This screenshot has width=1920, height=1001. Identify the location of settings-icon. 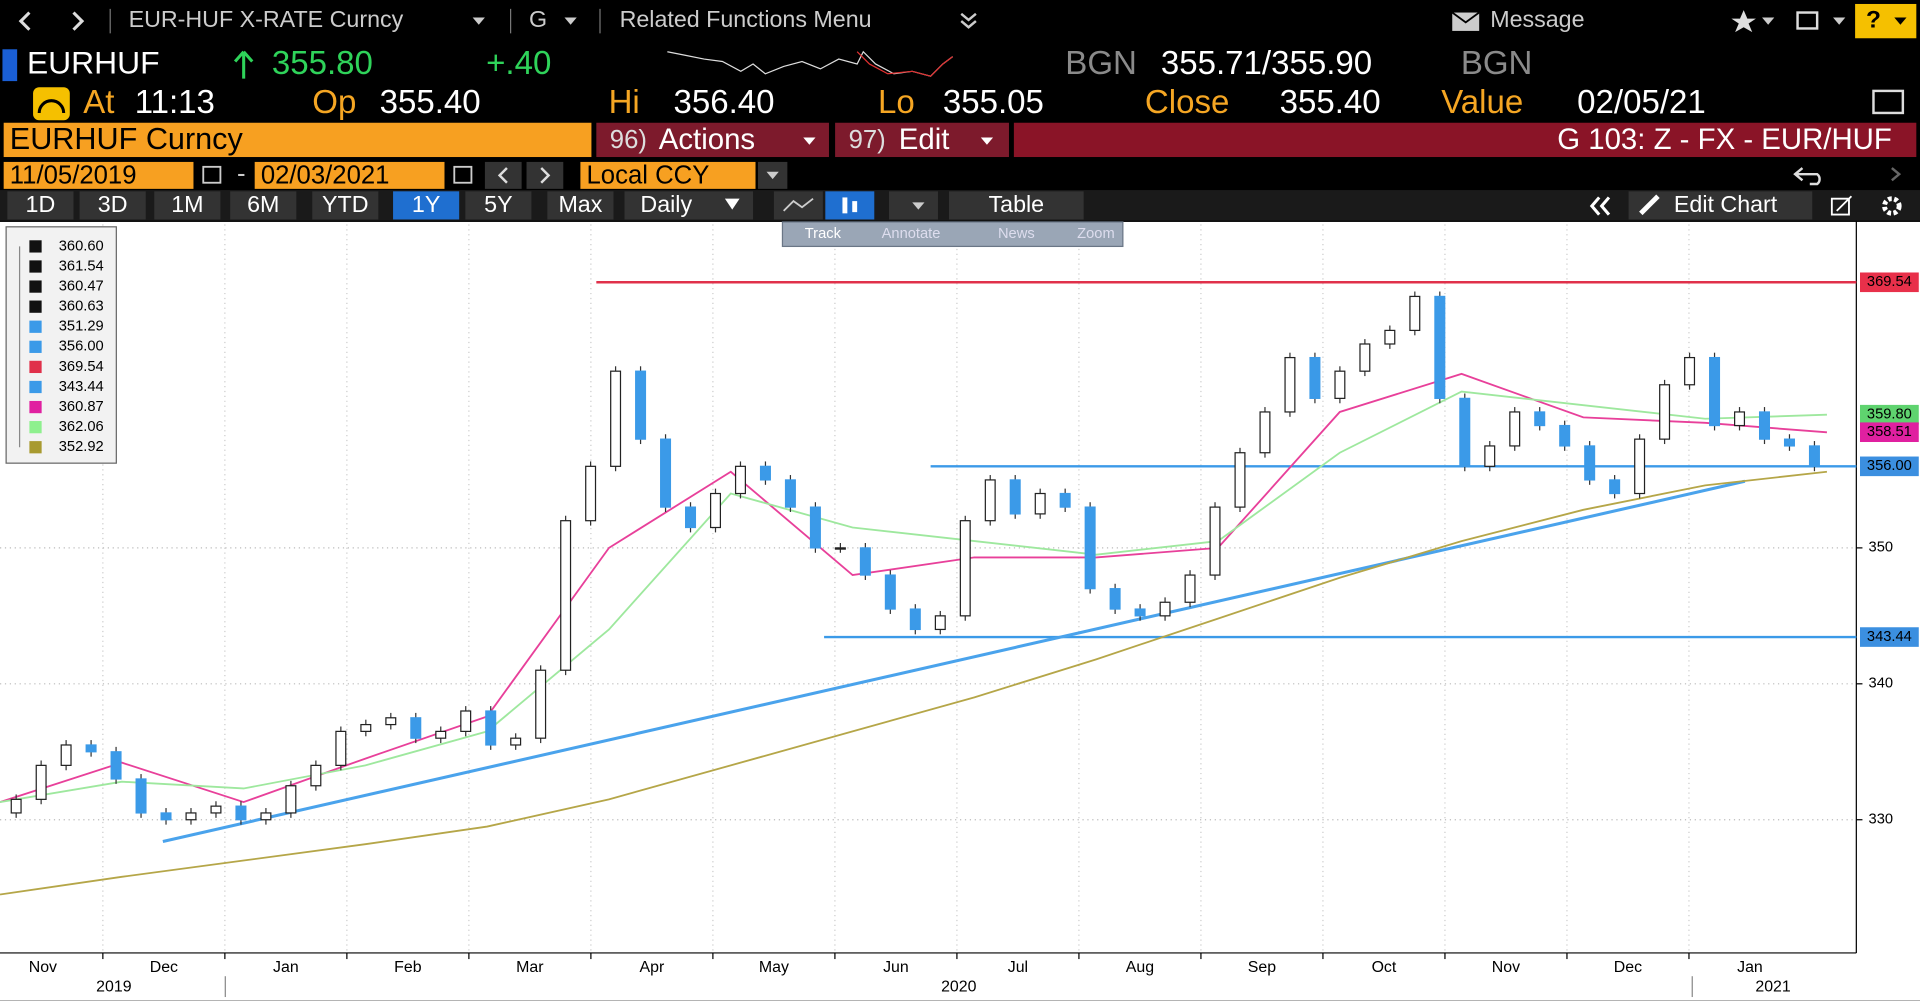
(1892, 206).